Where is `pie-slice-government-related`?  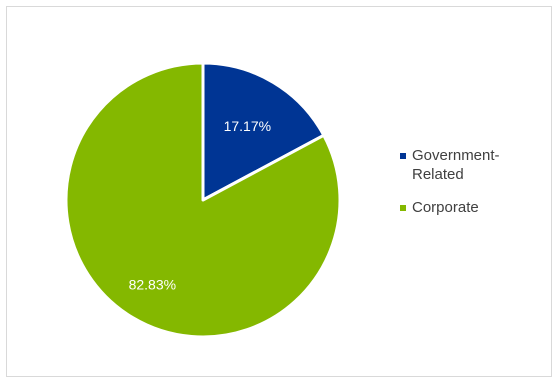 pie-slice-government-related is located at coordinates (263, 131).